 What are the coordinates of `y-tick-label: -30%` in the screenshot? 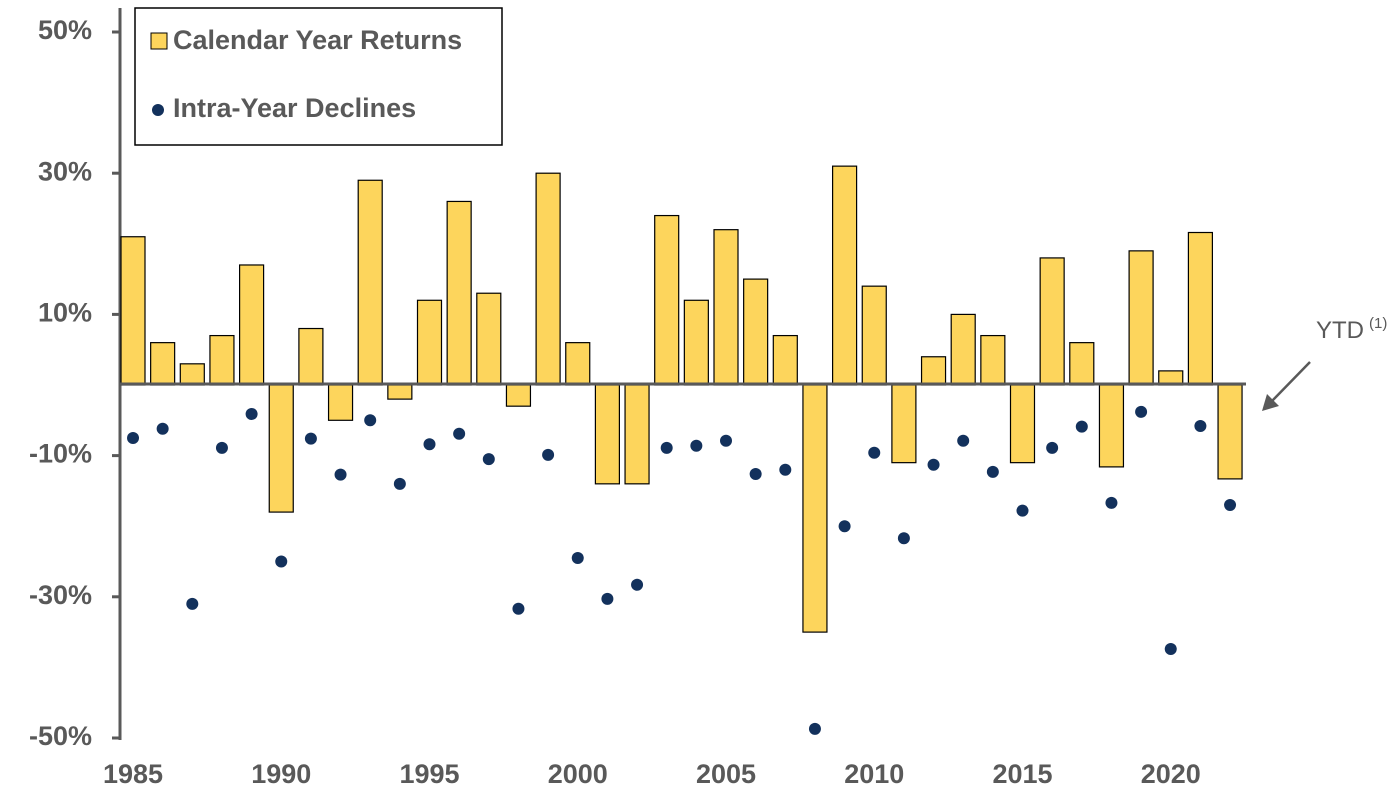 It's located at (60, 595).